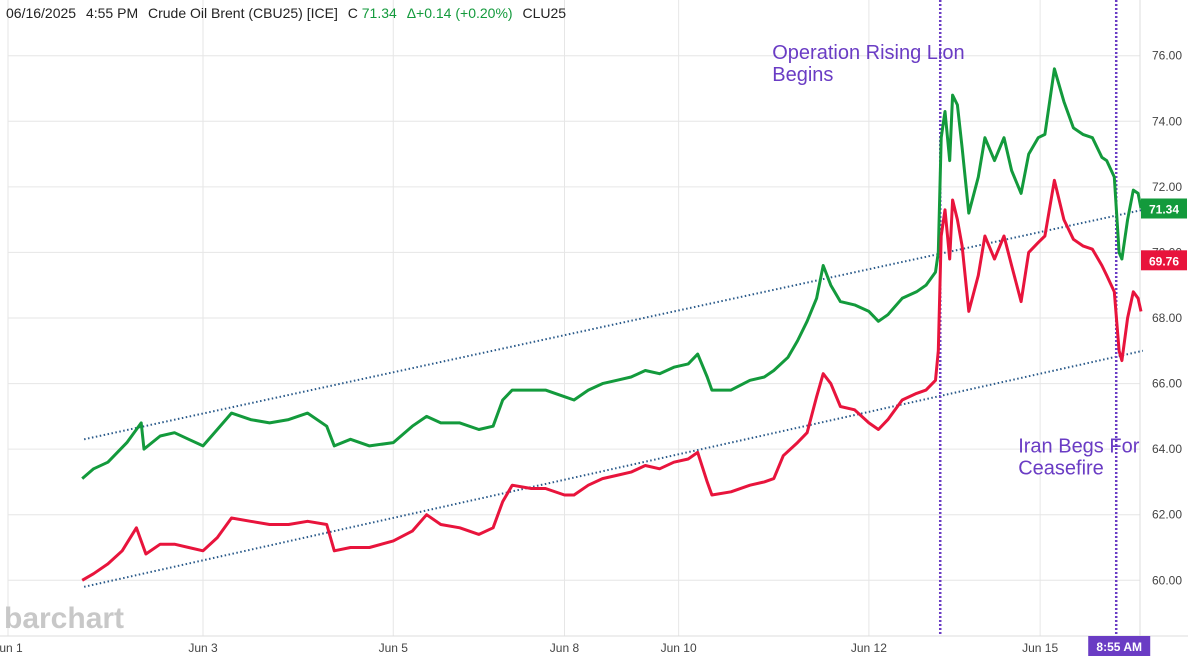 The width and height of the screenshot is (1188, 661). Describe the element at coordinates (1167, 187) in the screenshot. I see `y-tick-label: 72.00` at that location.